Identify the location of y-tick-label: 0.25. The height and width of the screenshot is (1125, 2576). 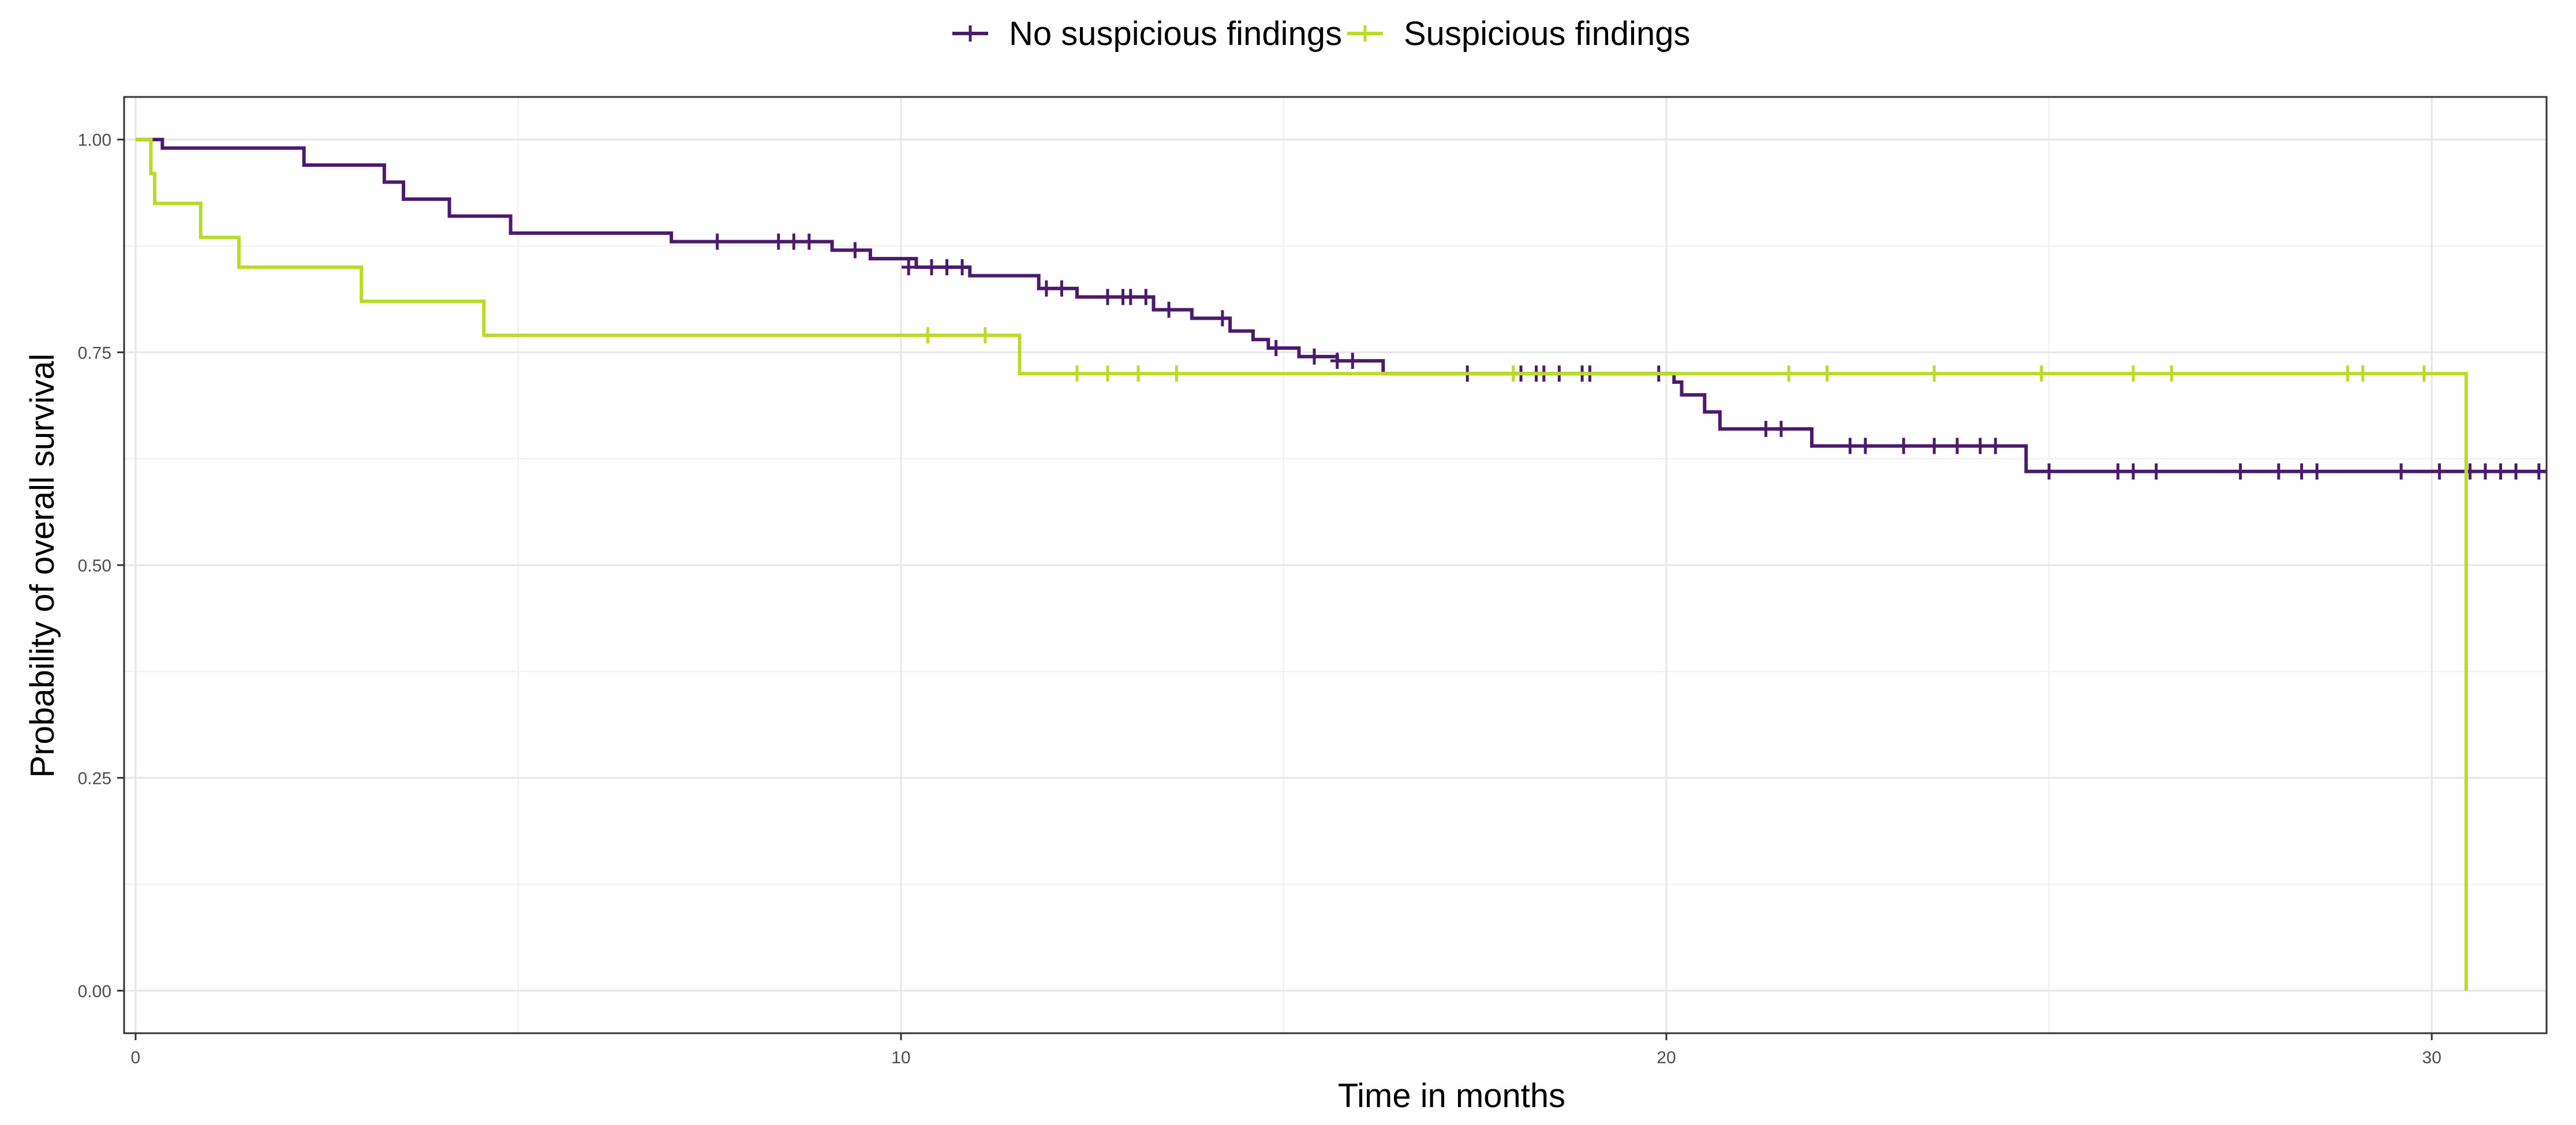
(94, 778).